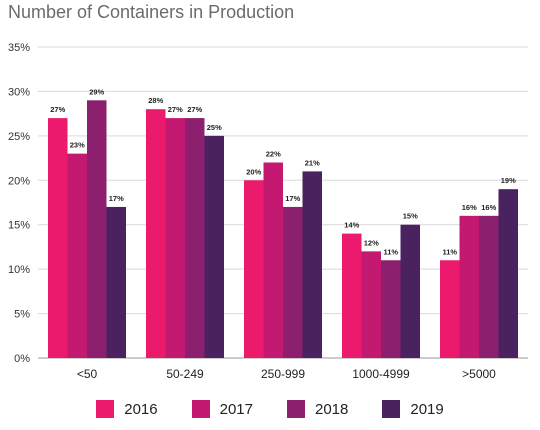  Describe the element at coordinates (77, 145) in the screenshot. I see `data-label: 23%` at that location.